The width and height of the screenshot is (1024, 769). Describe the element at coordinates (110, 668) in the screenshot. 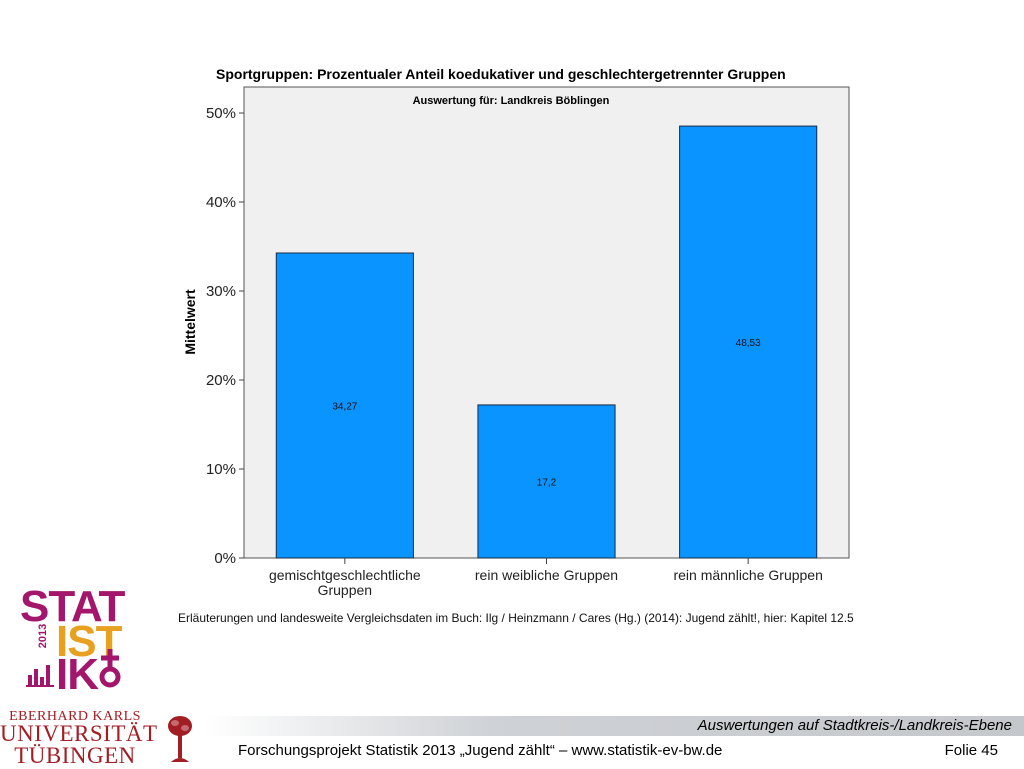

I see `venus-icon` at that location.